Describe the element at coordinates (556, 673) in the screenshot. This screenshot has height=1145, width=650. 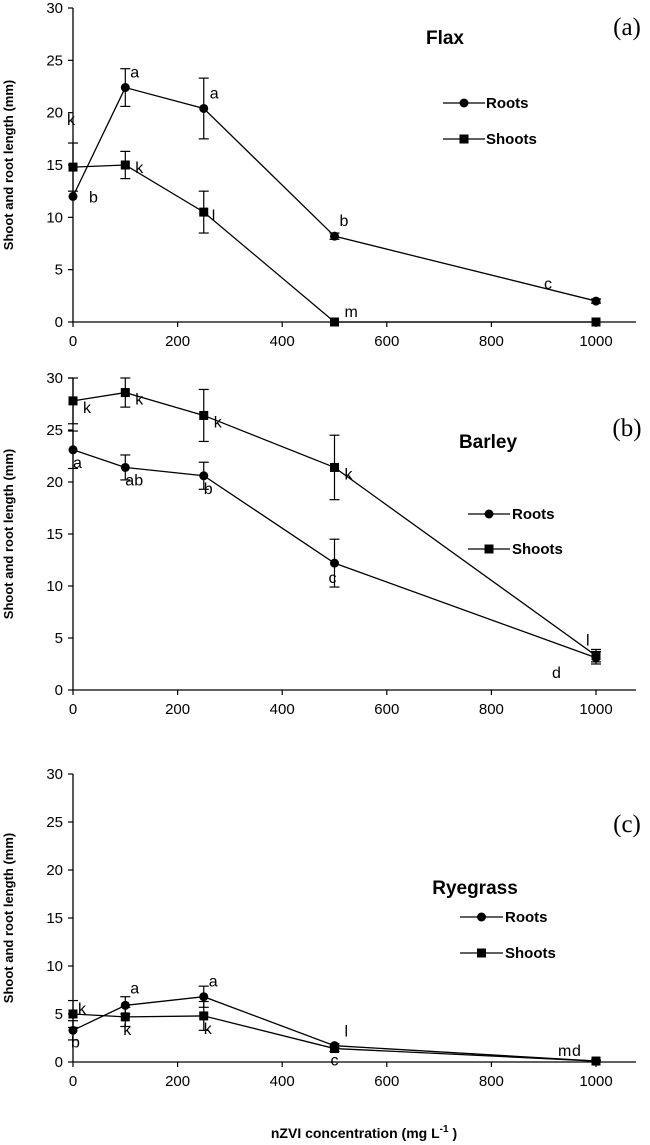
I see `significance-label: d` at that location.